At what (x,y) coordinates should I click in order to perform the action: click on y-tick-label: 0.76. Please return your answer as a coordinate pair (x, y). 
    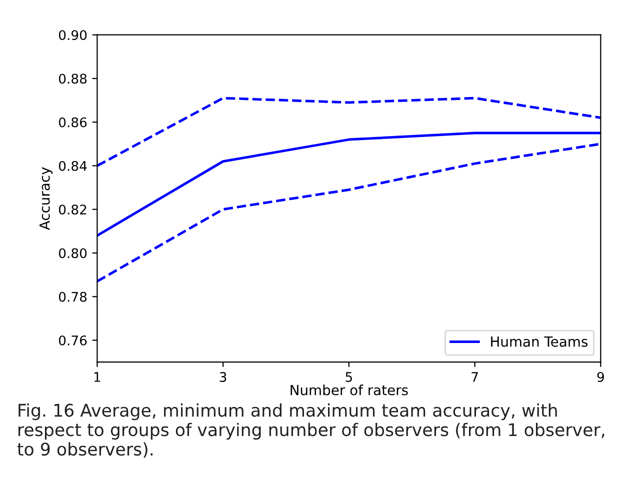
    Looking at the image, I should click on (72, 340).